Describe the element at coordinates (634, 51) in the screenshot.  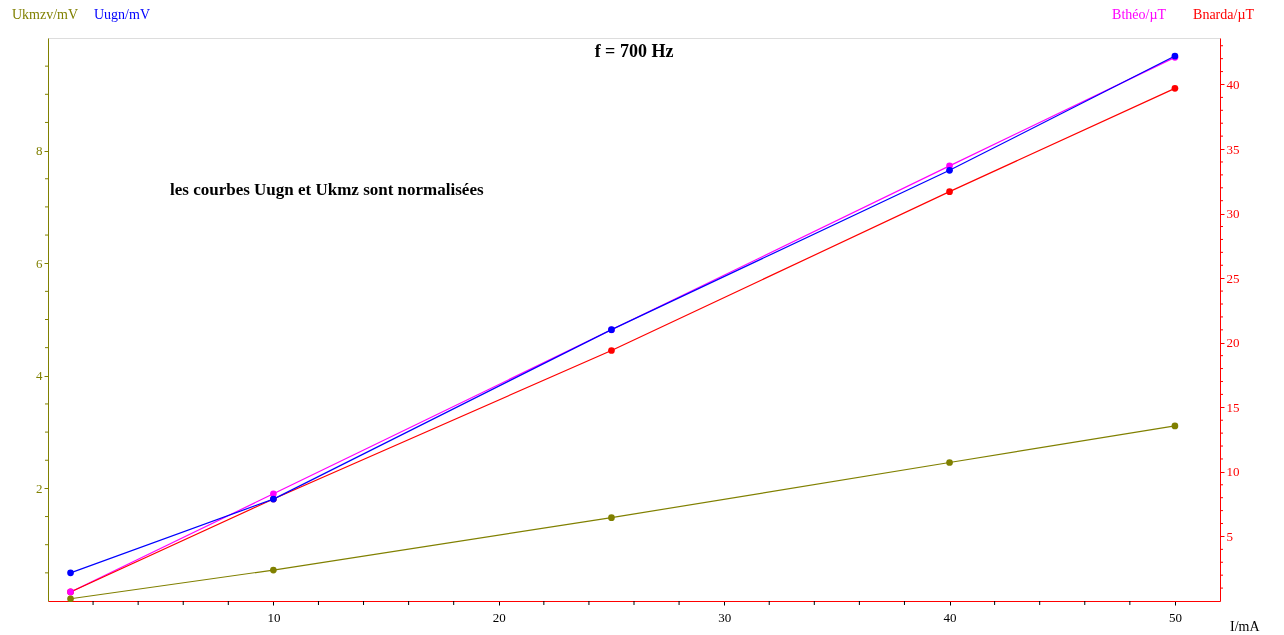
I see `chart-title: f = 700 Hz` at that location.